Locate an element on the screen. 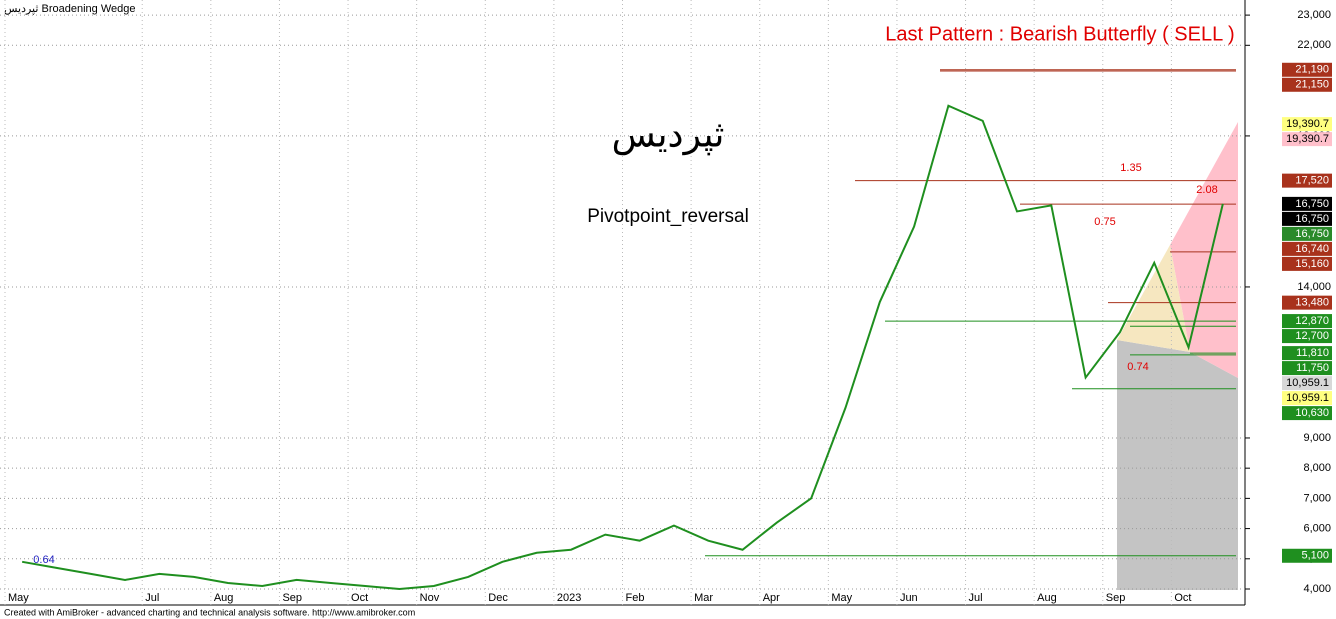  price-tag-label: 16,740 is located at coordinates (1312, 249).